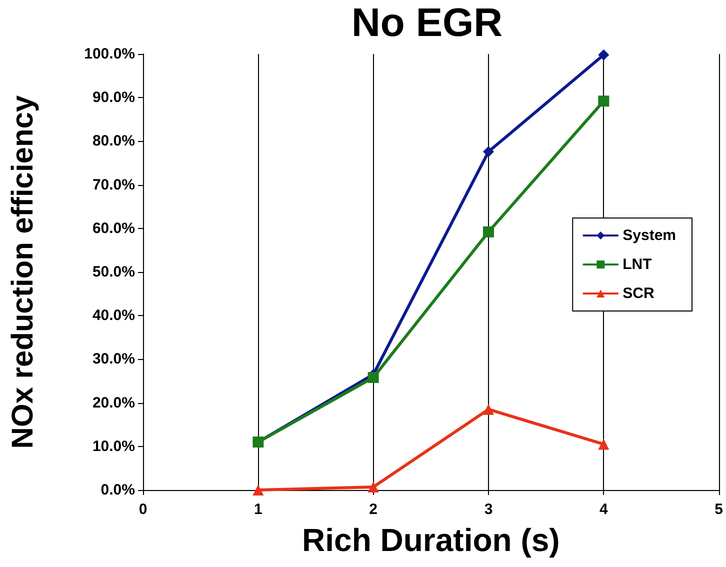 The height and width of the screenshot is (567, 726). What do you see at coordinates (113, 446) in the screenshot?
I see `y-tick-label: 10.0%` at bounding box center [113, 446].